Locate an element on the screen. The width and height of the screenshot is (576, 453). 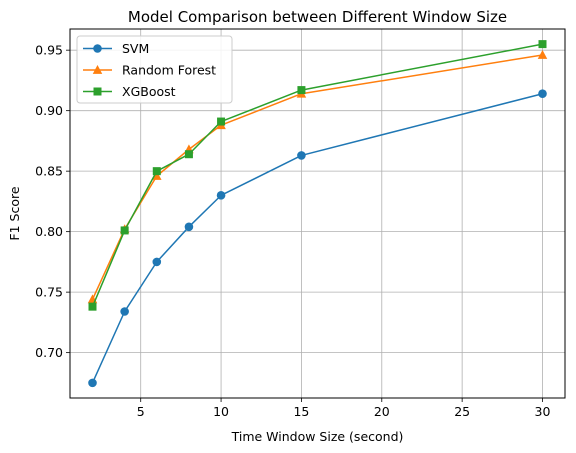
x-tick-label: 5 is located at coordinates (141, 411).